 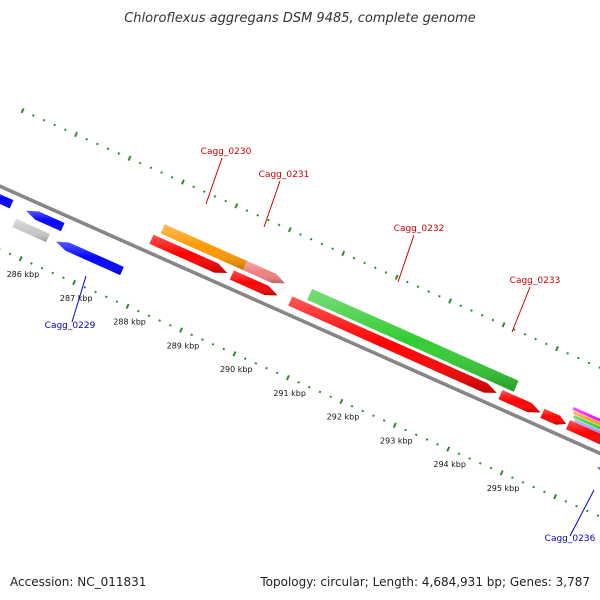 I want to click on feature-orange, so click(x=204, y=247).